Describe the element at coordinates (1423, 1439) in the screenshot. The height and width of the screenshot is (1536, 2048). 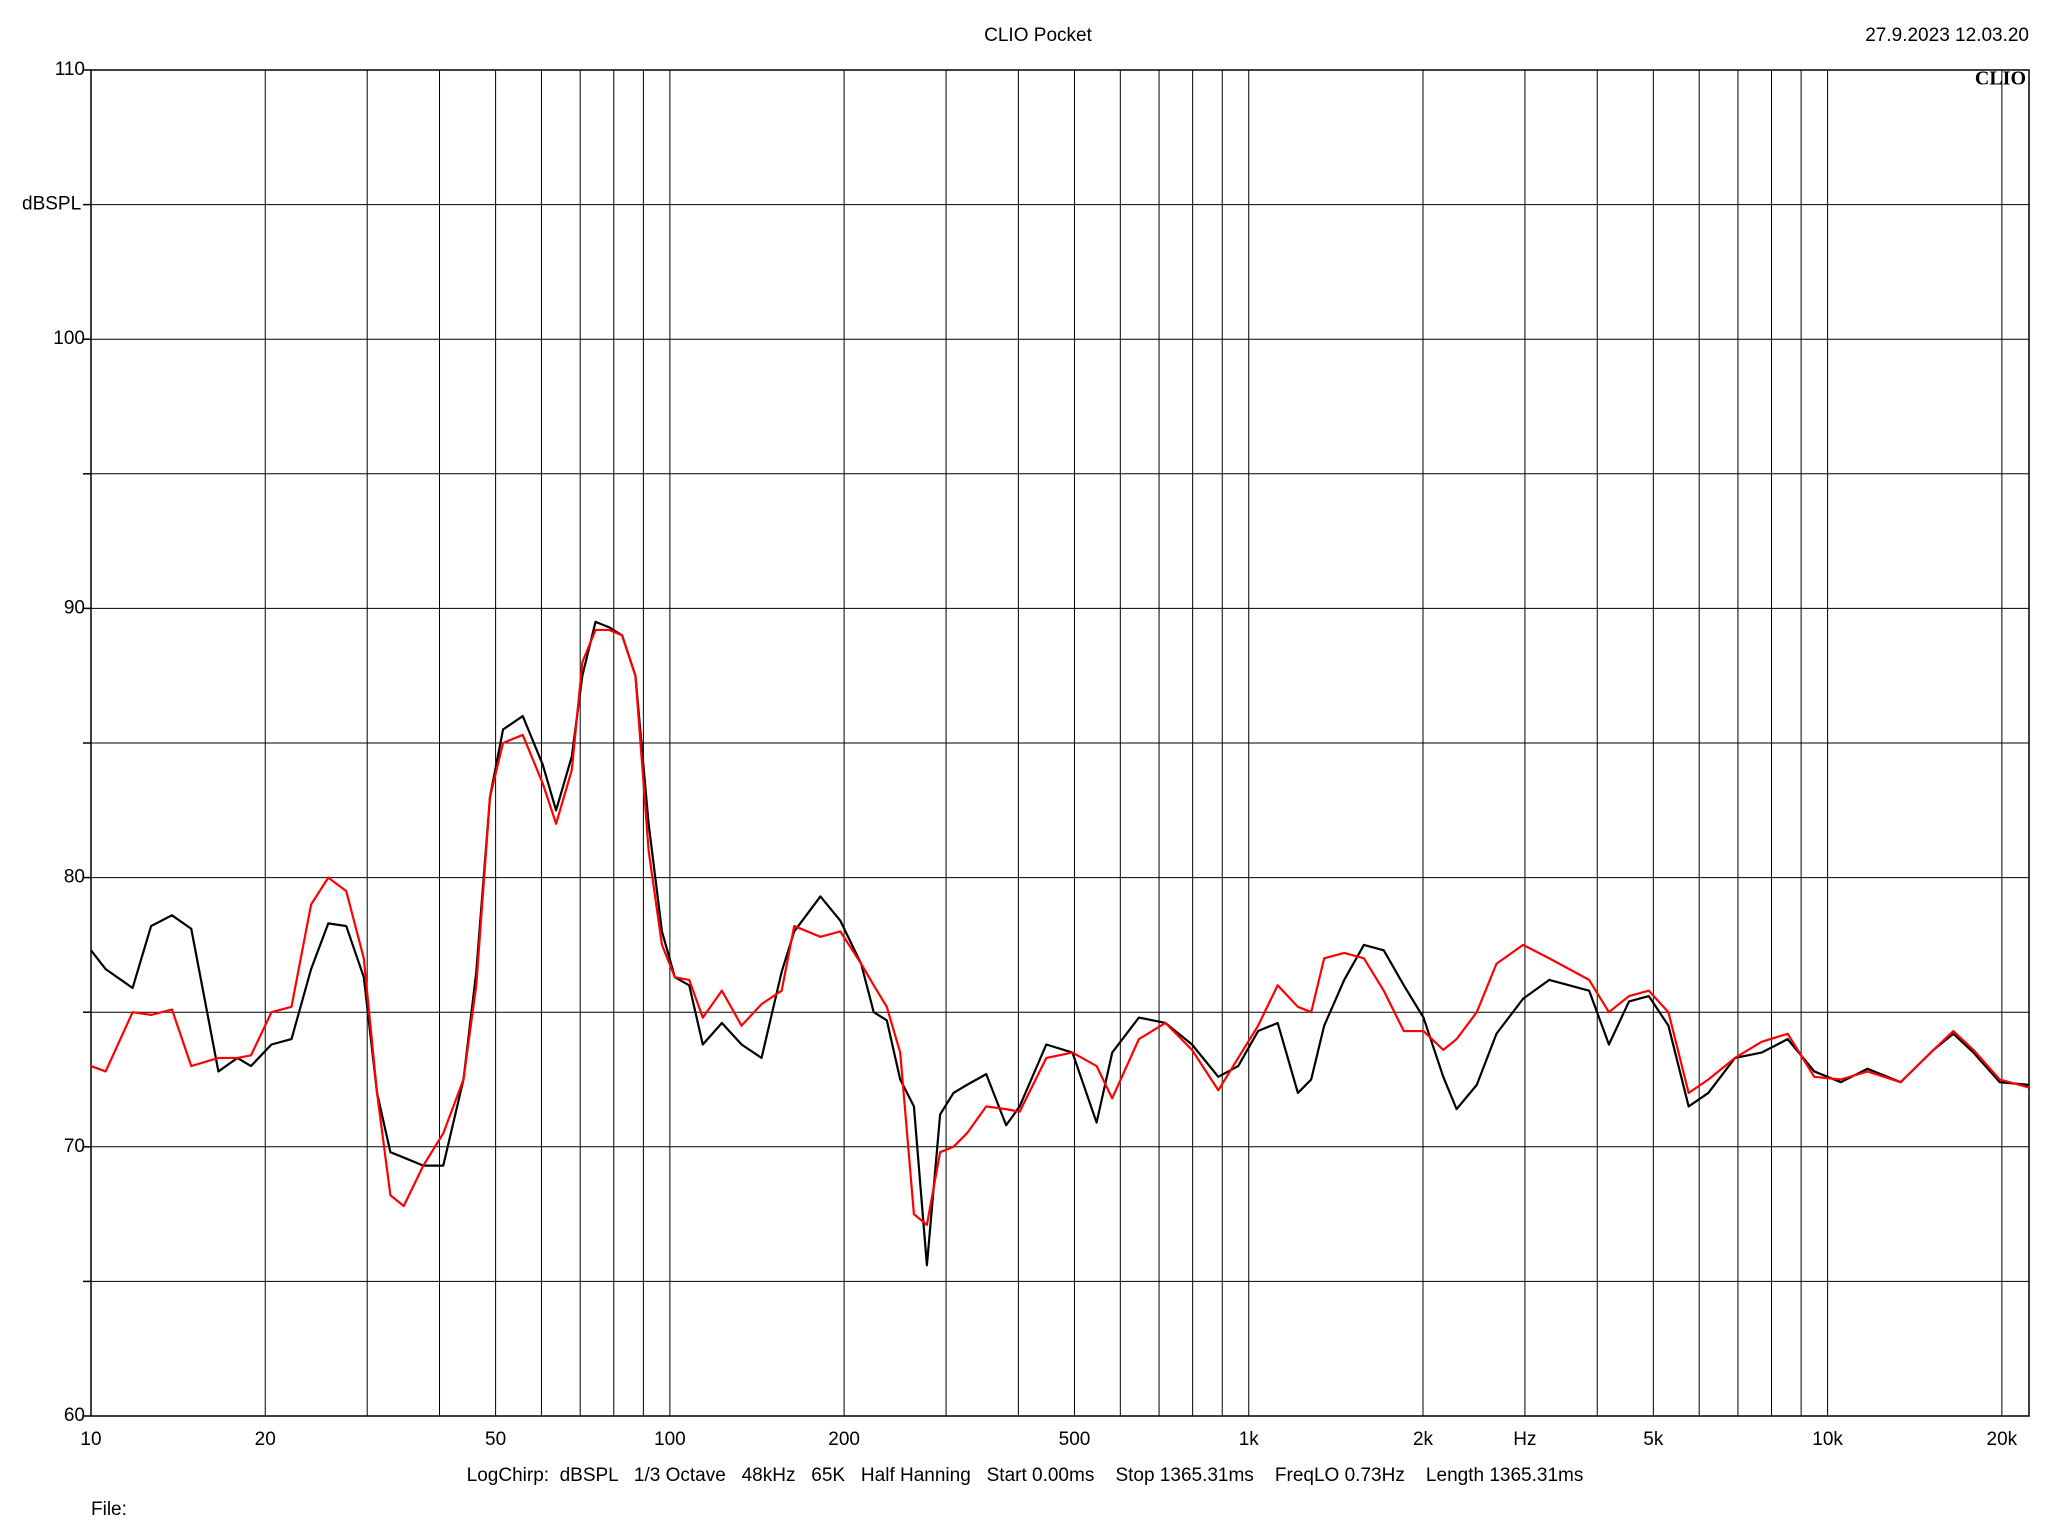
I see `x-tick-label: 2k` at that location.